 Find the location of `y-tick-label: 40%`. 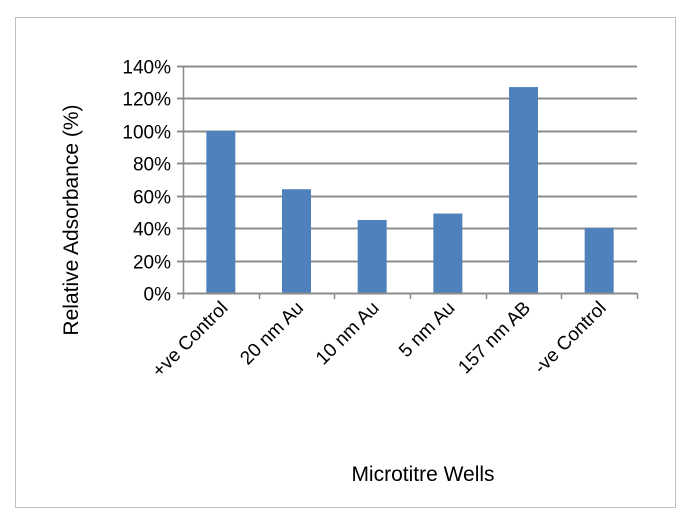

y-tick-label: 40% is located at coordinates (152, 230).